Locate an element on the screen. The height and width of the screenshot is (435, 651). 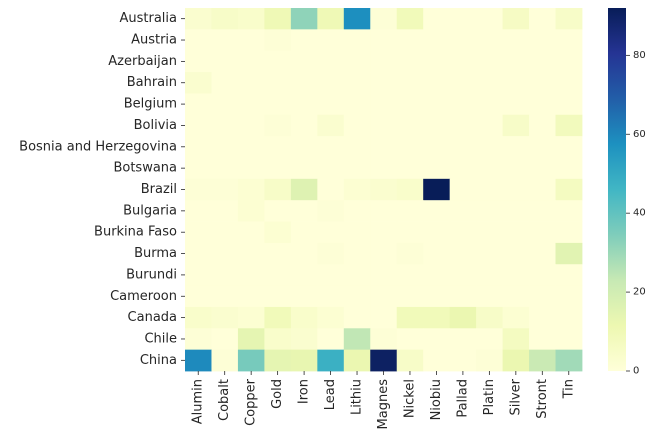
row-label: Austria is located at coordinates (154, 40).